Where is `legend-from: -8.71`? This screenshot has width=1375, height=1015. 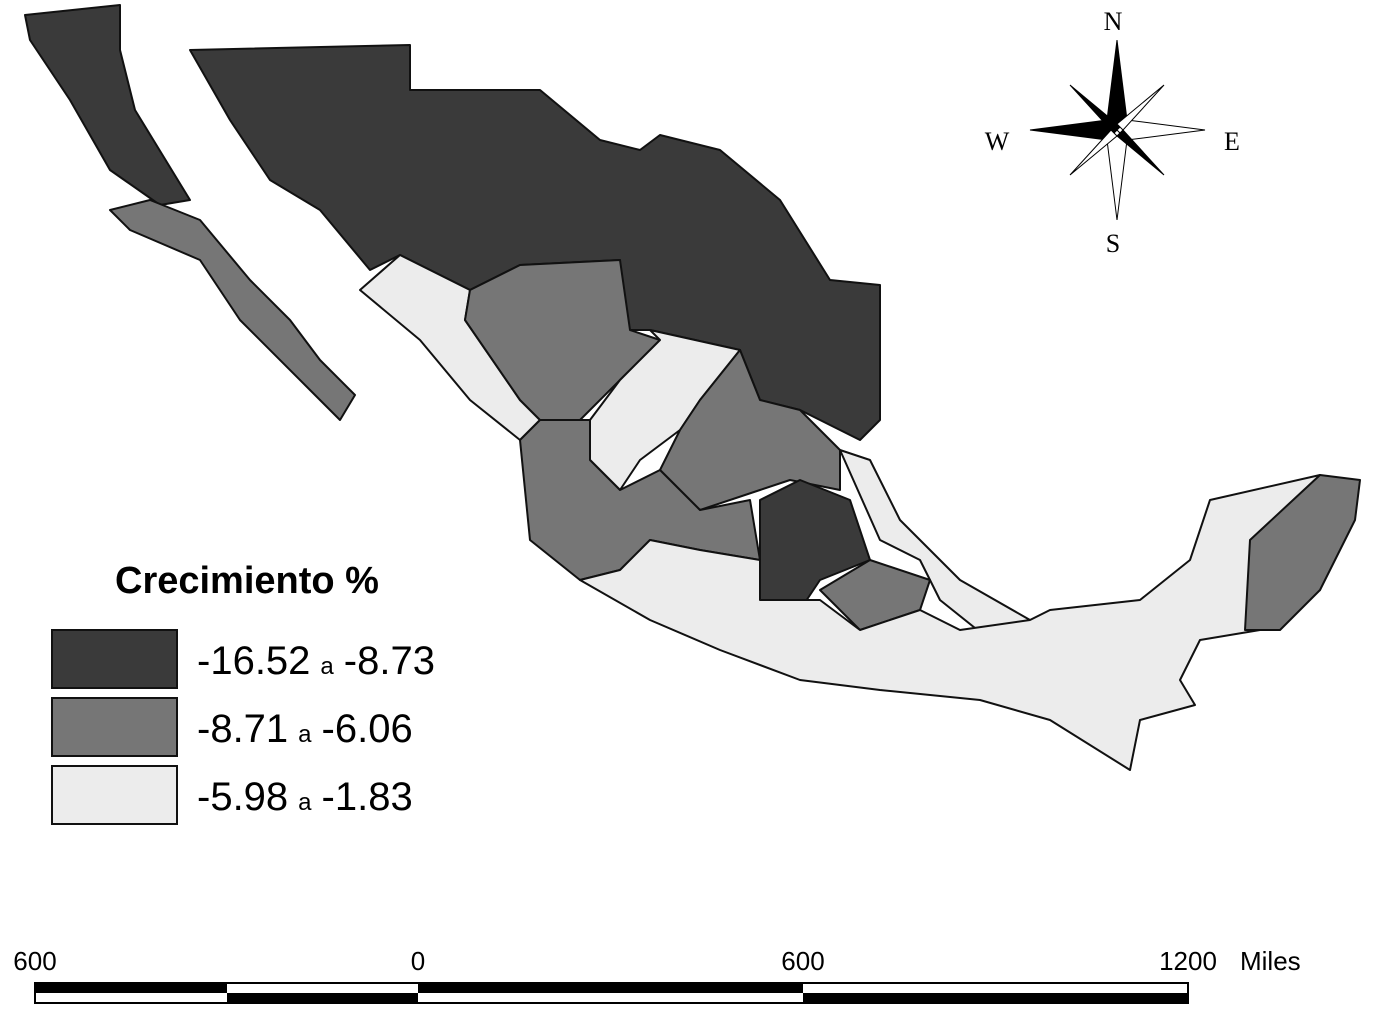 legend-from: -8.71 is located at coordinates (242, 729).